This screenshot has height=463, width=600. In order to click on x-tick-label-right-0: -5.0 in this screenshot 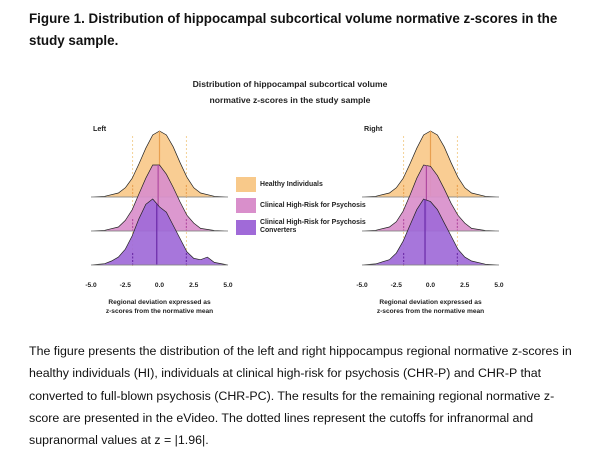, I will do `click(362, 285)`.